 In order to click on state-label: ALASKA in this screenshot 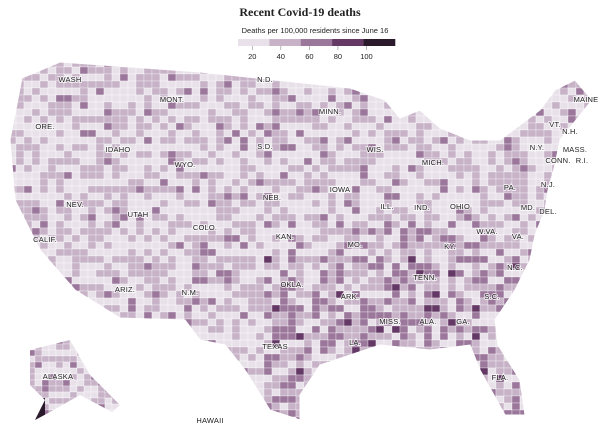, I will do `click(58, 376)`.